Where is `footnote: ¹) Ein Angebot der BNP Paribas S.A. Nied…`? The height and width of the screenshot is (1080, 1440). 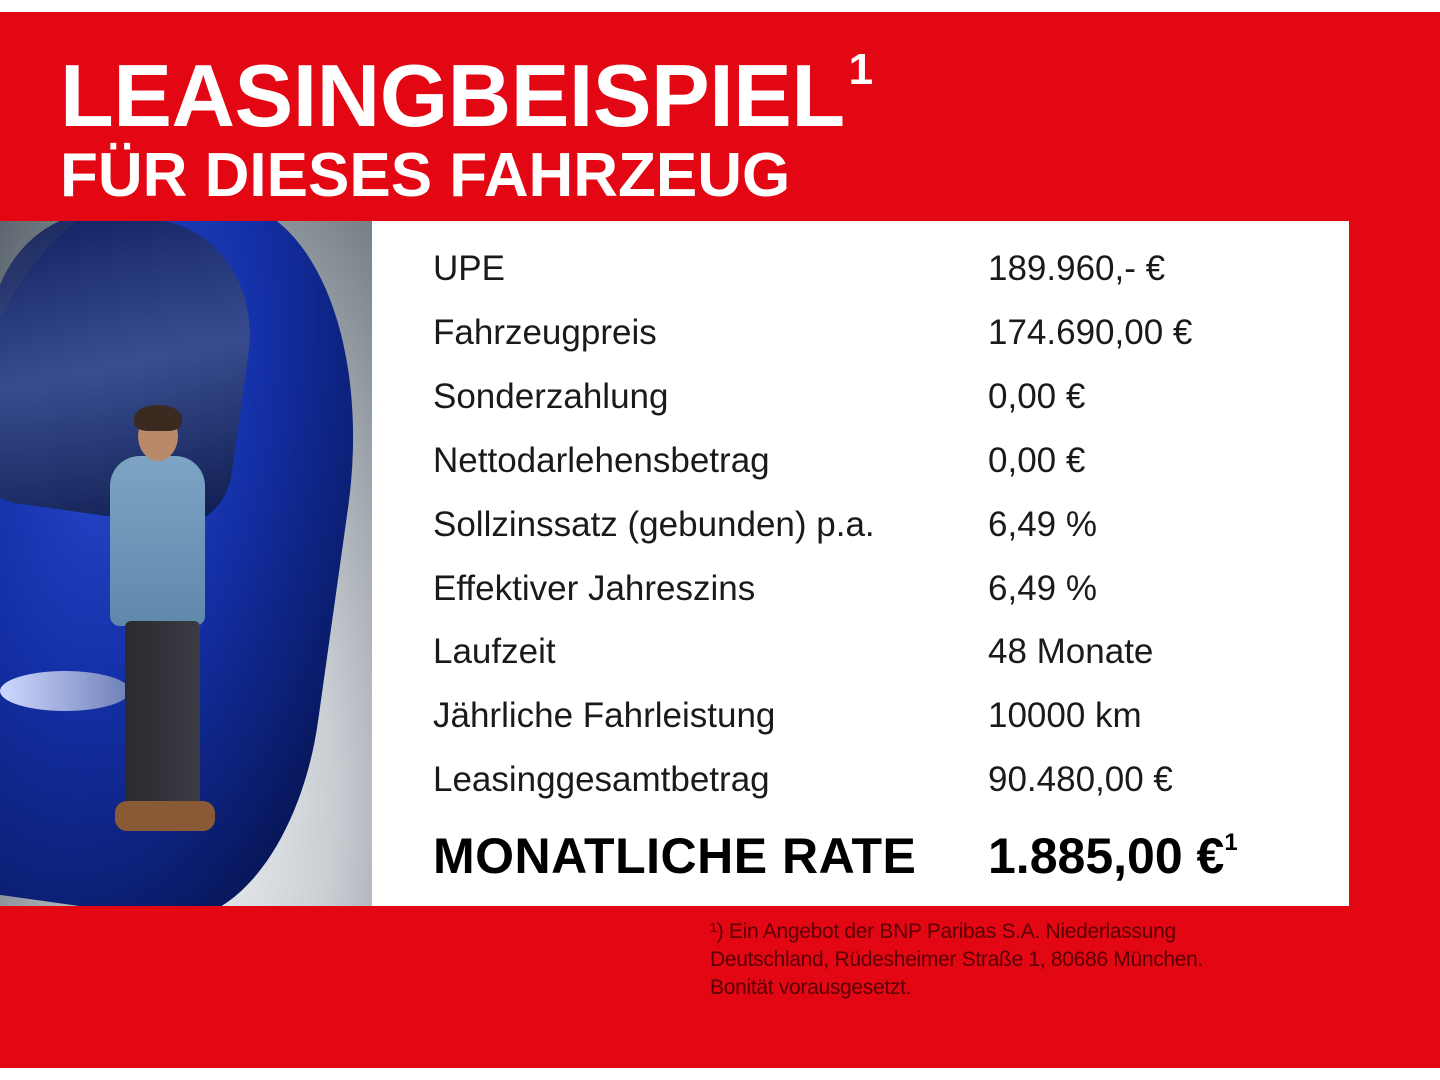
footnote: ¹) Ein Angebot der BNP Paribas S.A. Nied… is located at coordinates (956, 960).